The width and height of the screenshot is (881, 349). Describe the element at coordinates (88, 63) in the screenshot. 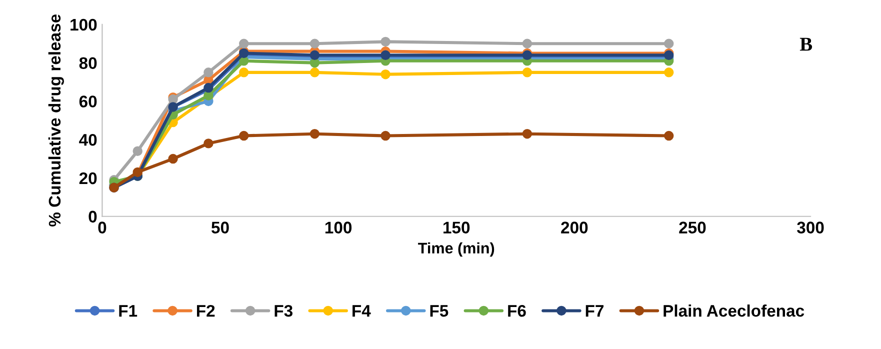

I see `y-tick-label: 80` at that location.